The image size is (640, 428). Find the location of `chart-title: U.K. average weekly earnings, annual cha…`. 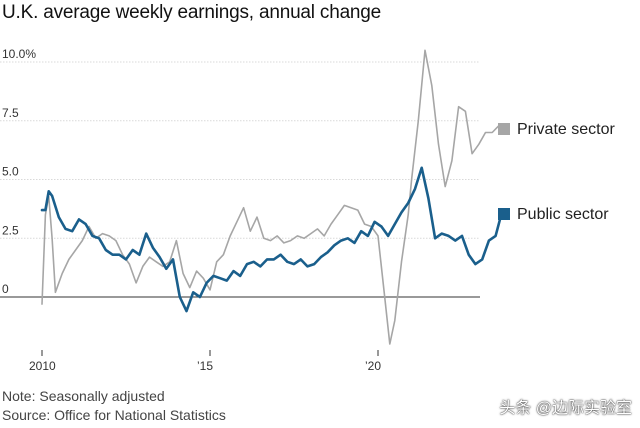

chart-title: U.K. average weekly earnings, annual cha… is located at coordinates (192, 12).